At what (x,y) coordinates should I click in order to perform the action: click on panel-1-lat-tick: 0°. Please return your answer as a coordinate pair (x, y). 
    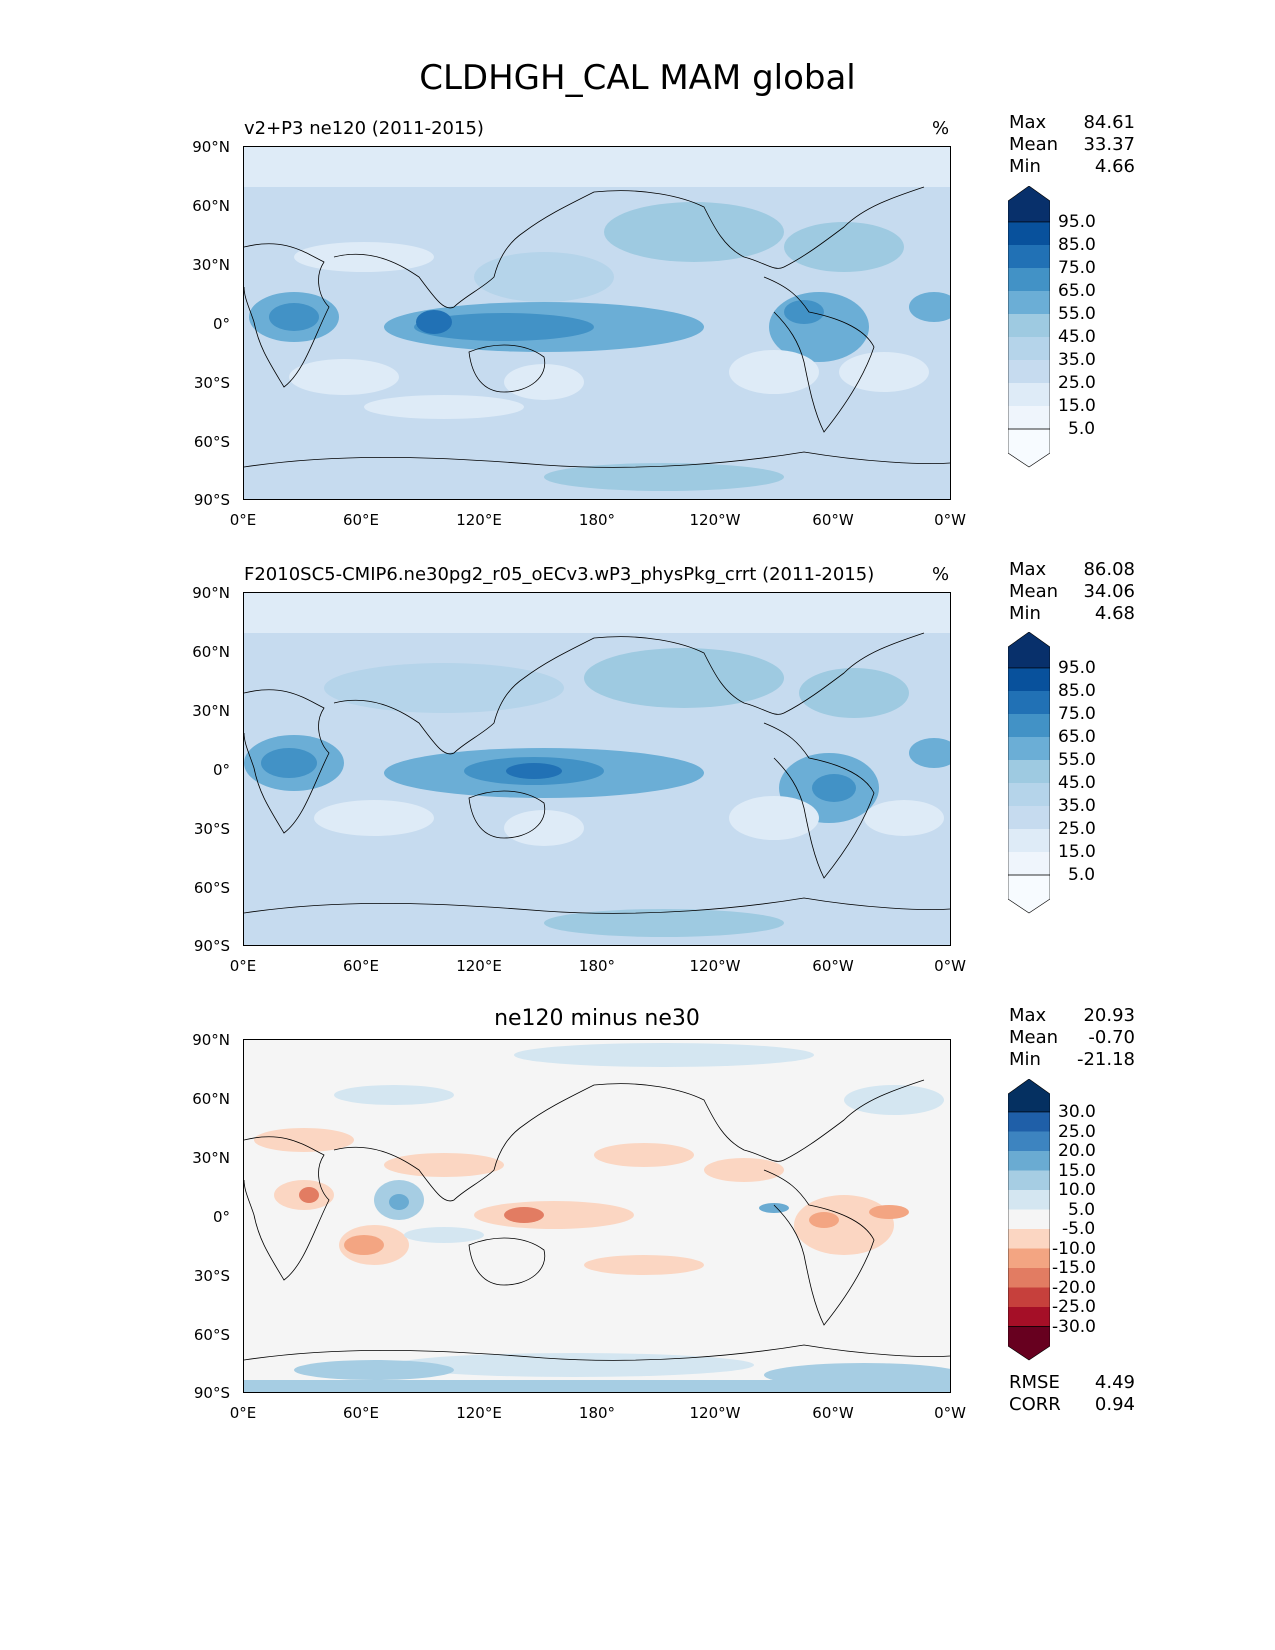
    Looking at the image, I should click on (221, 324).